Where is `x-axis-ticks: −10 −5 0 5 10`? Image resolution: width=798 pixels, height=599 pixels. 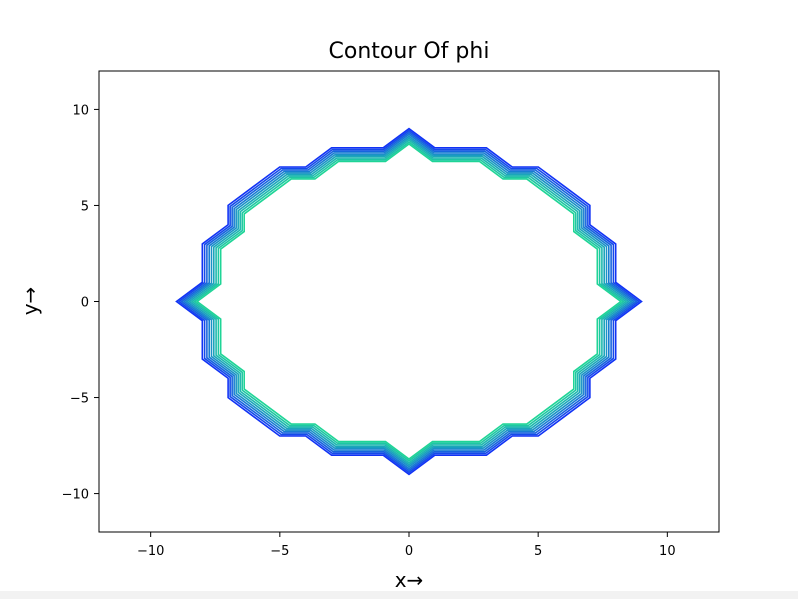
x-axis-ticks: −10 −5 0 5 10 is located at coordinates (406, 545).